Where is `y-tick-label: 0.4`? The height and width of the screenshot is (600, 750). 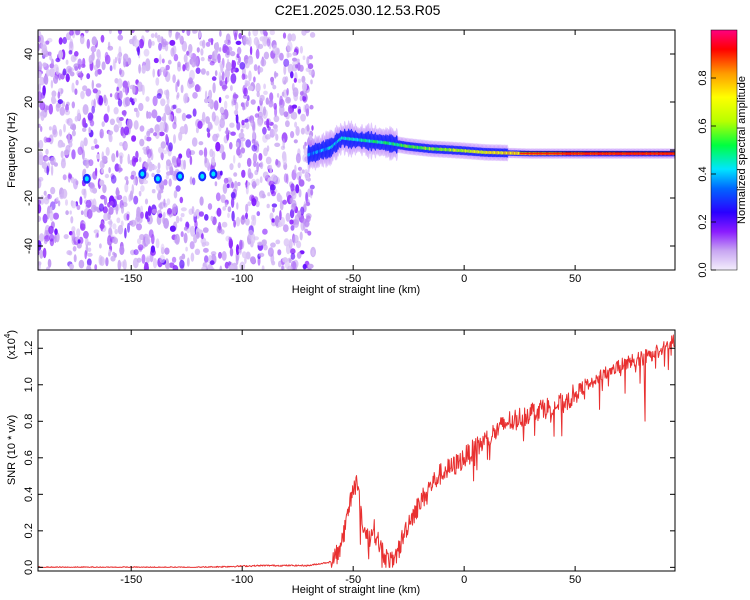
y-tick-label: 0.4 is located at coordinates (29, 494).